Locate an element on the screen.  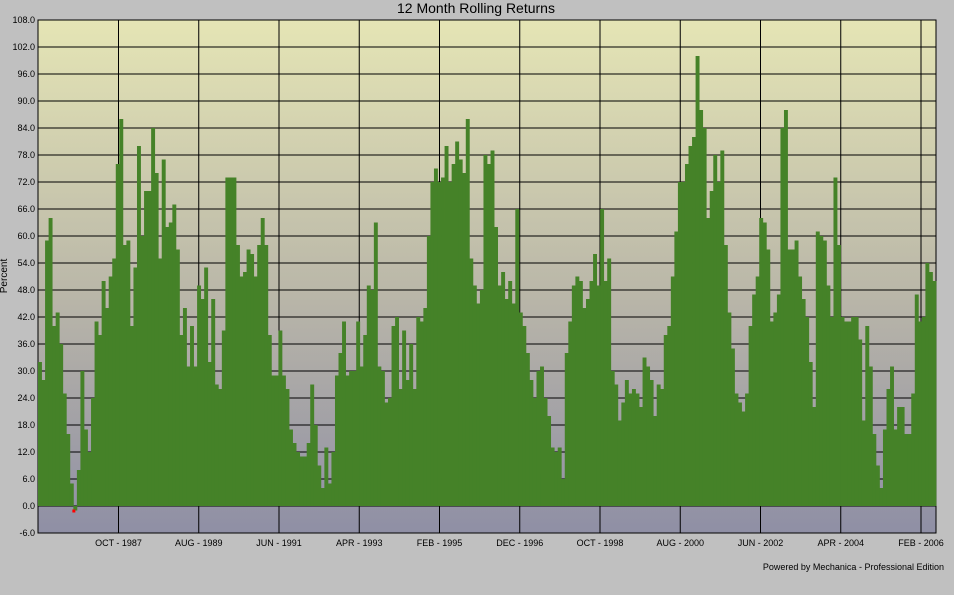
y-tick-label: 30.0 is located at coordinates (26, 371).